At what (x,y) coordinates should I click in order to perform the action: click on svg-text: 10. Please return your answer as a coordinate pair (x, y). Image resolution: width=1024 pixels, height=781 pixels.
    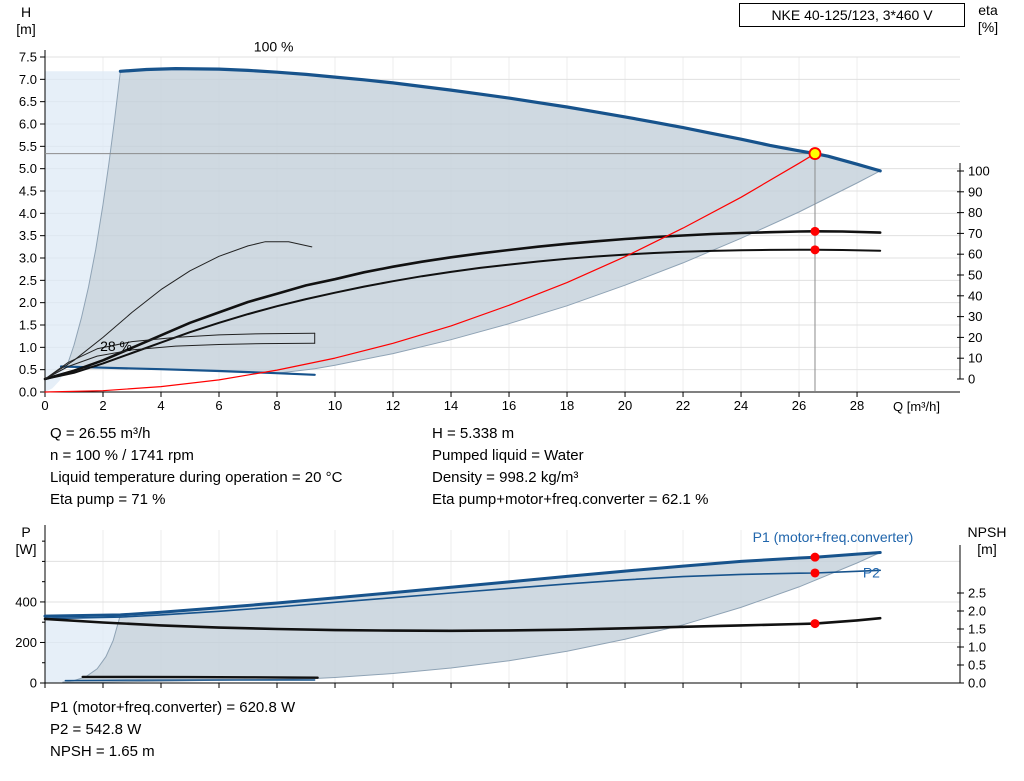
    Looking at the image, I should click on (975, 358).